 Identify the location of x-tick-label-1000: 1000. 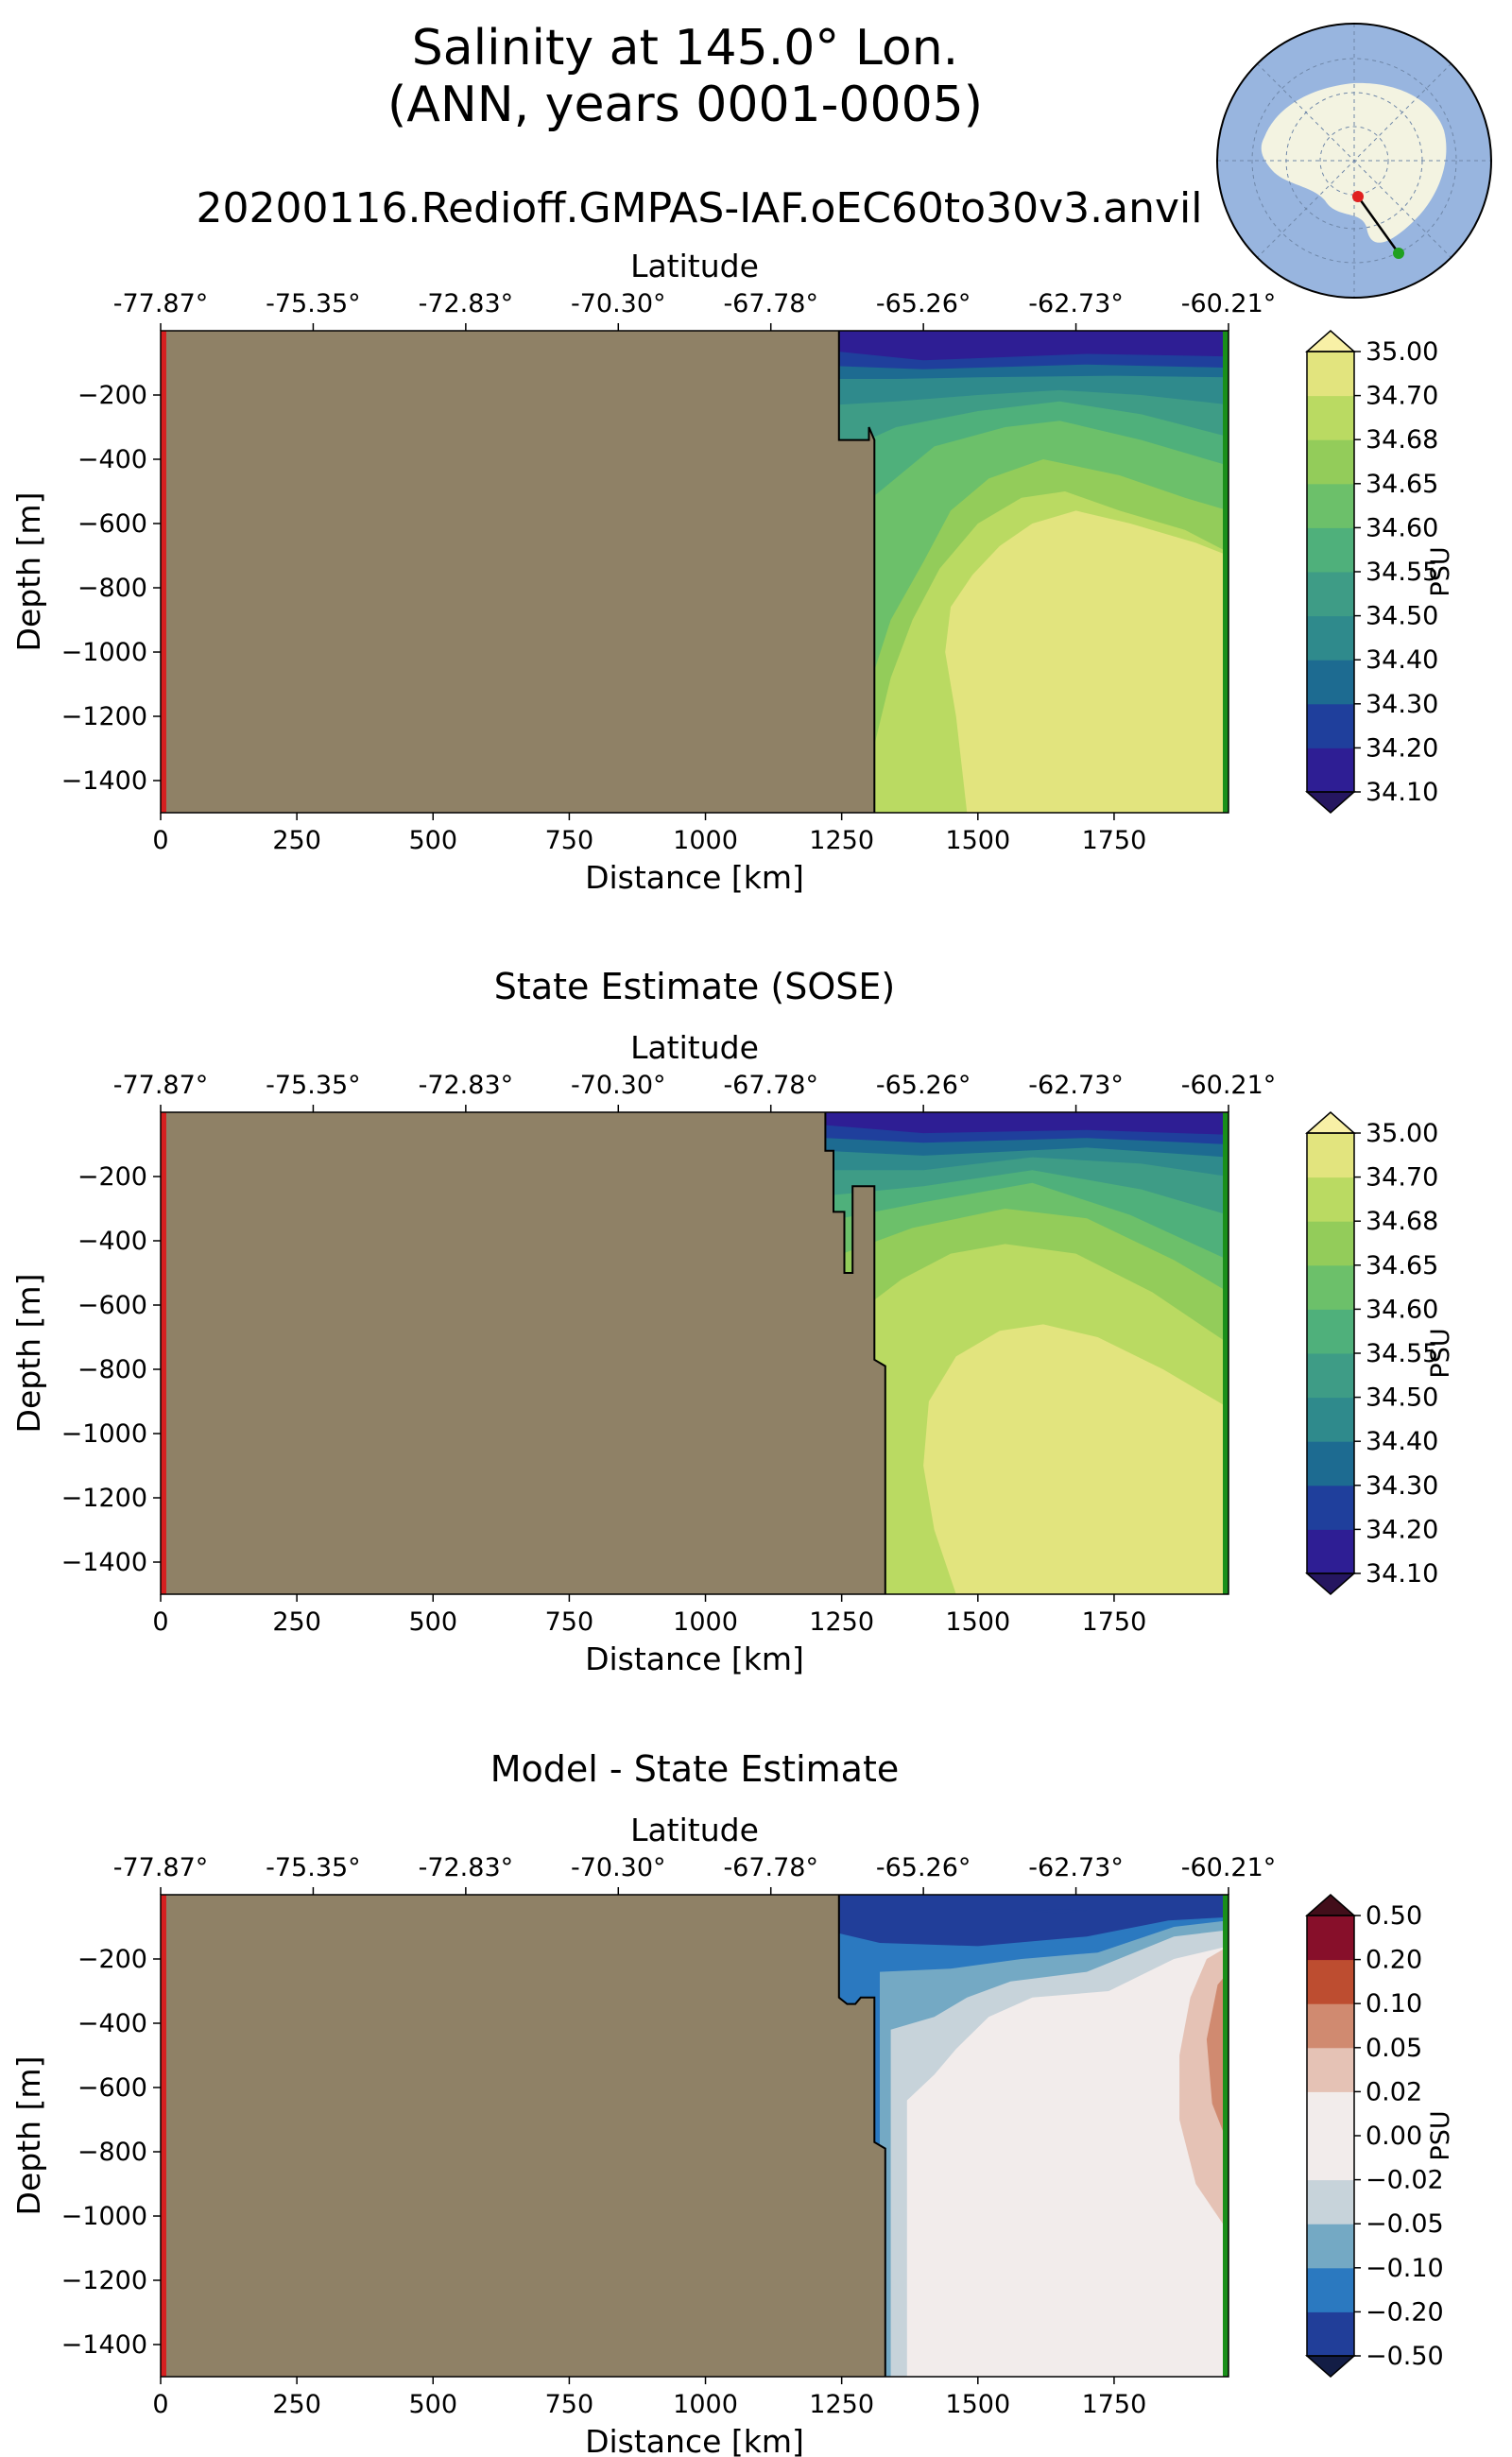
(705, 1622).